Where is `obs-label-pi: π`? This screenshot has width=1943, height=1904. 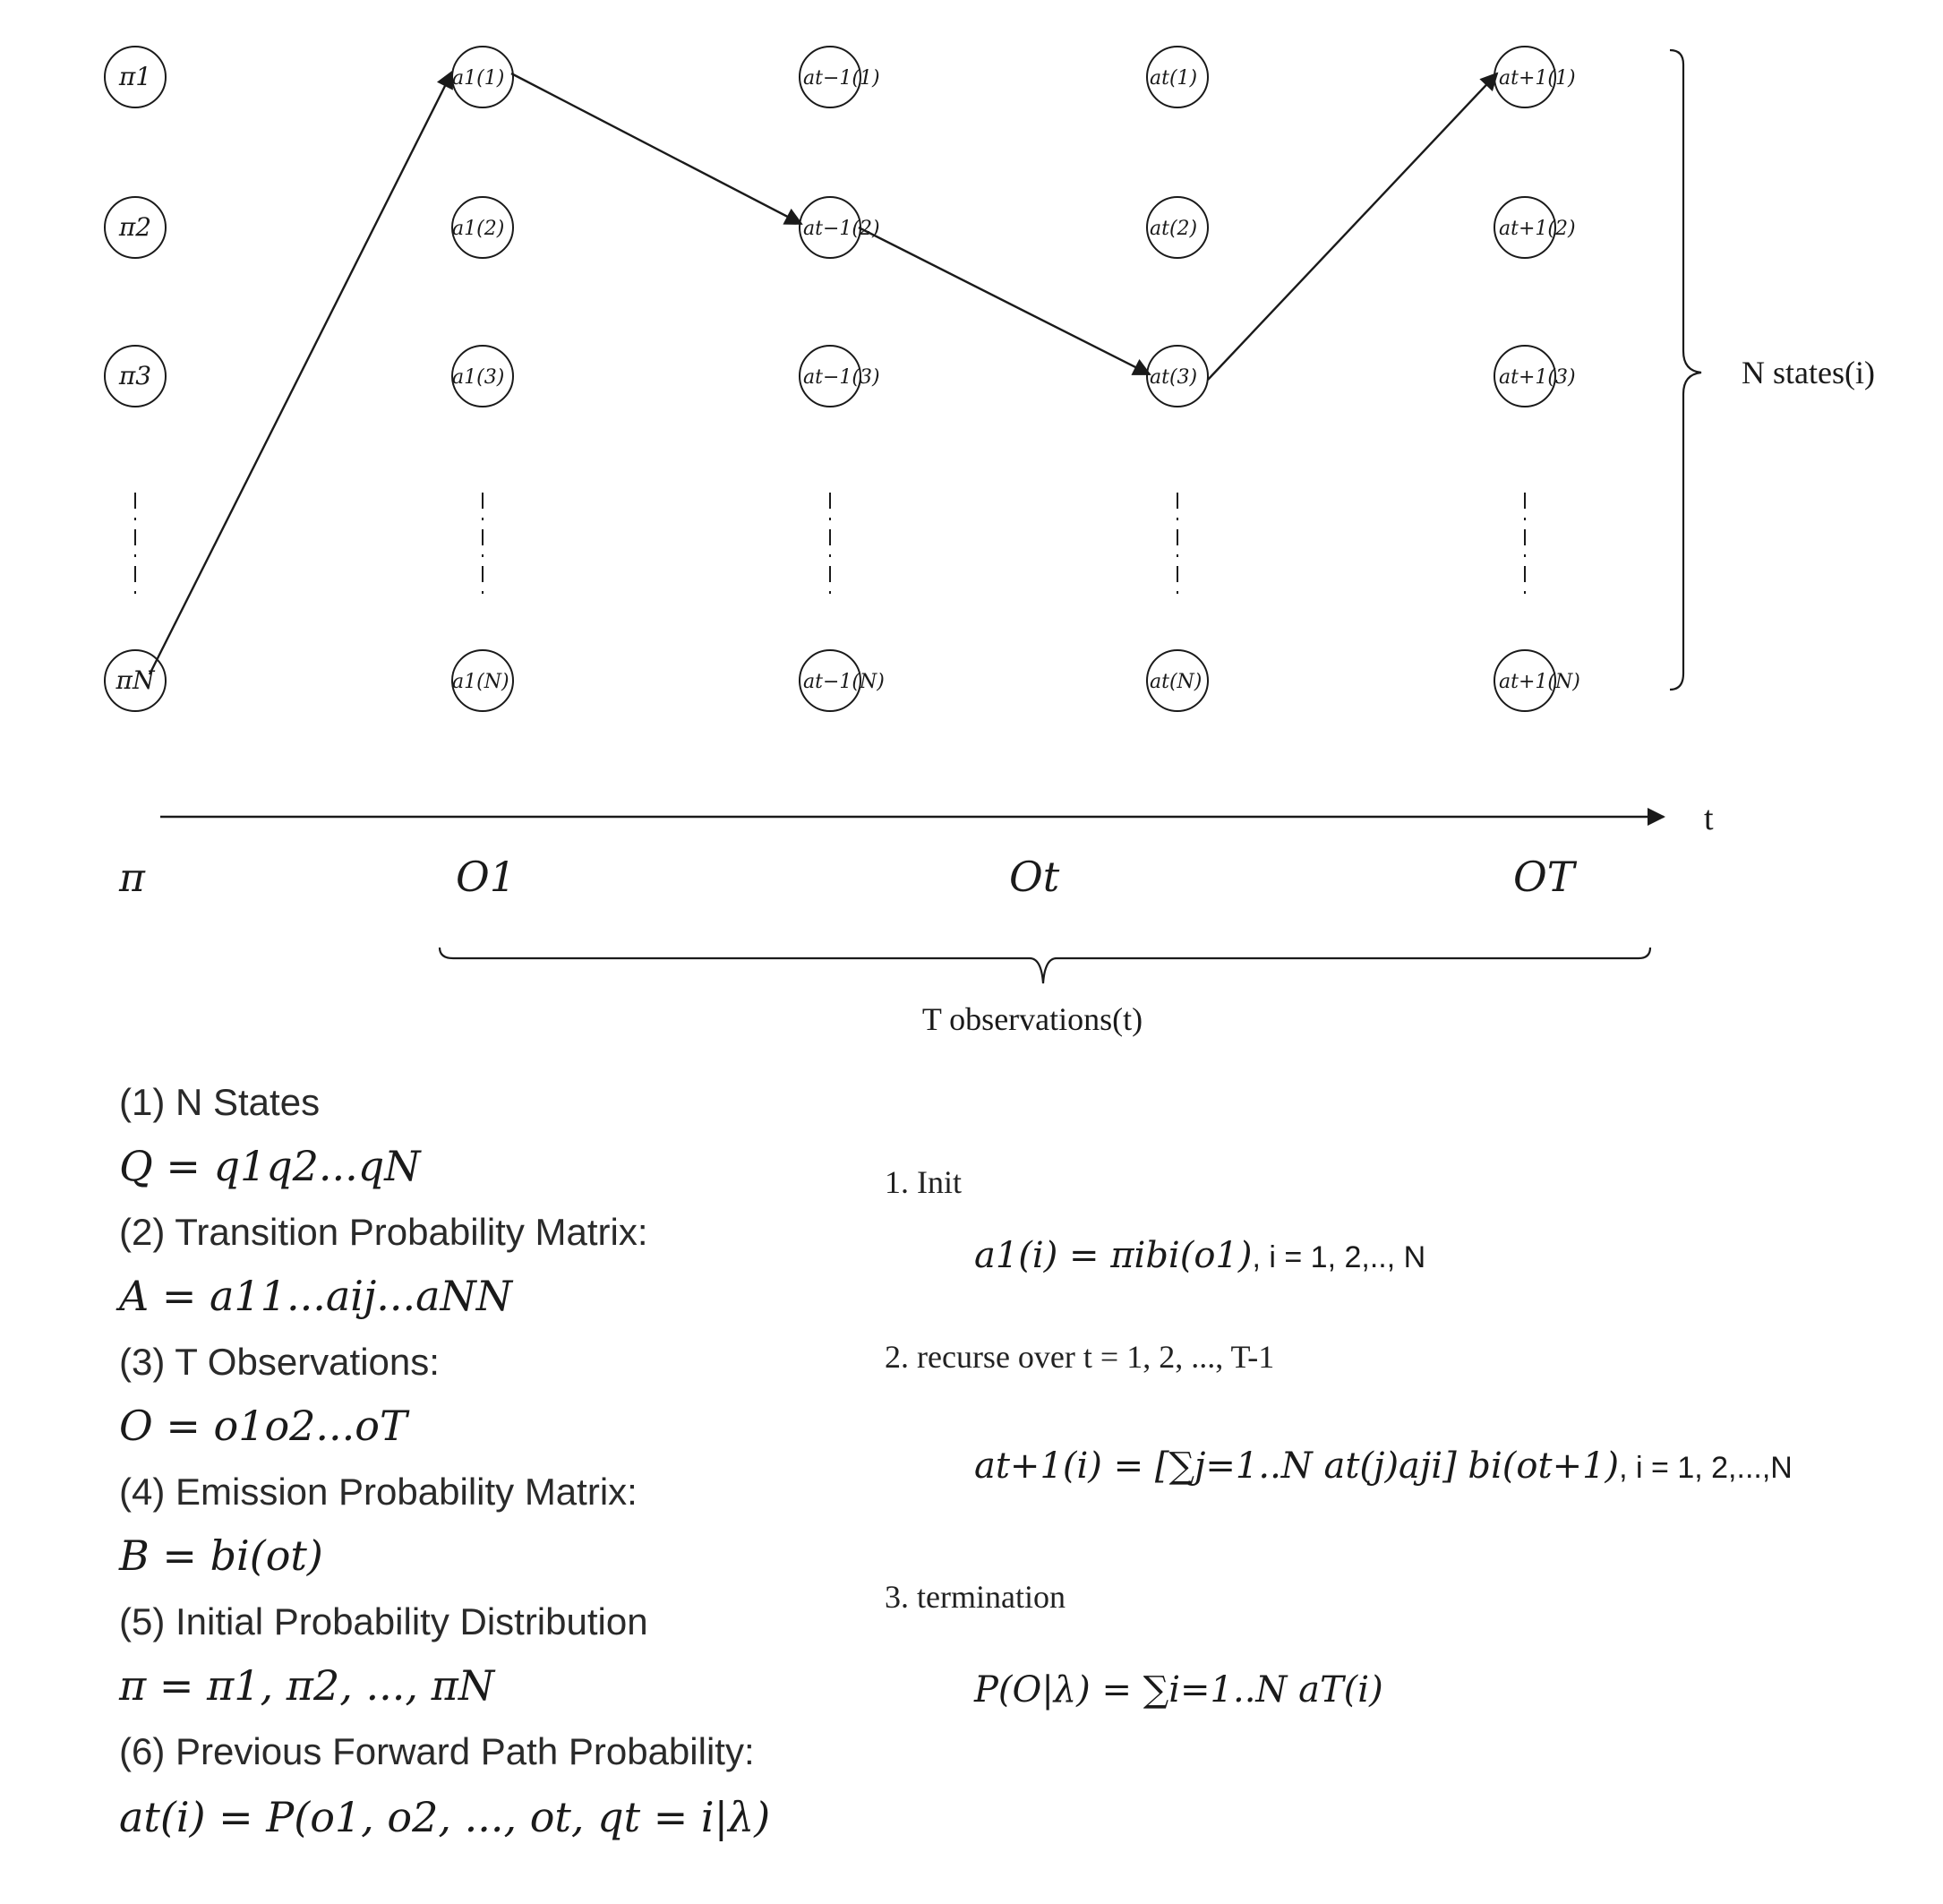 obs-label-pi: π is located at coordinates (132, 878).